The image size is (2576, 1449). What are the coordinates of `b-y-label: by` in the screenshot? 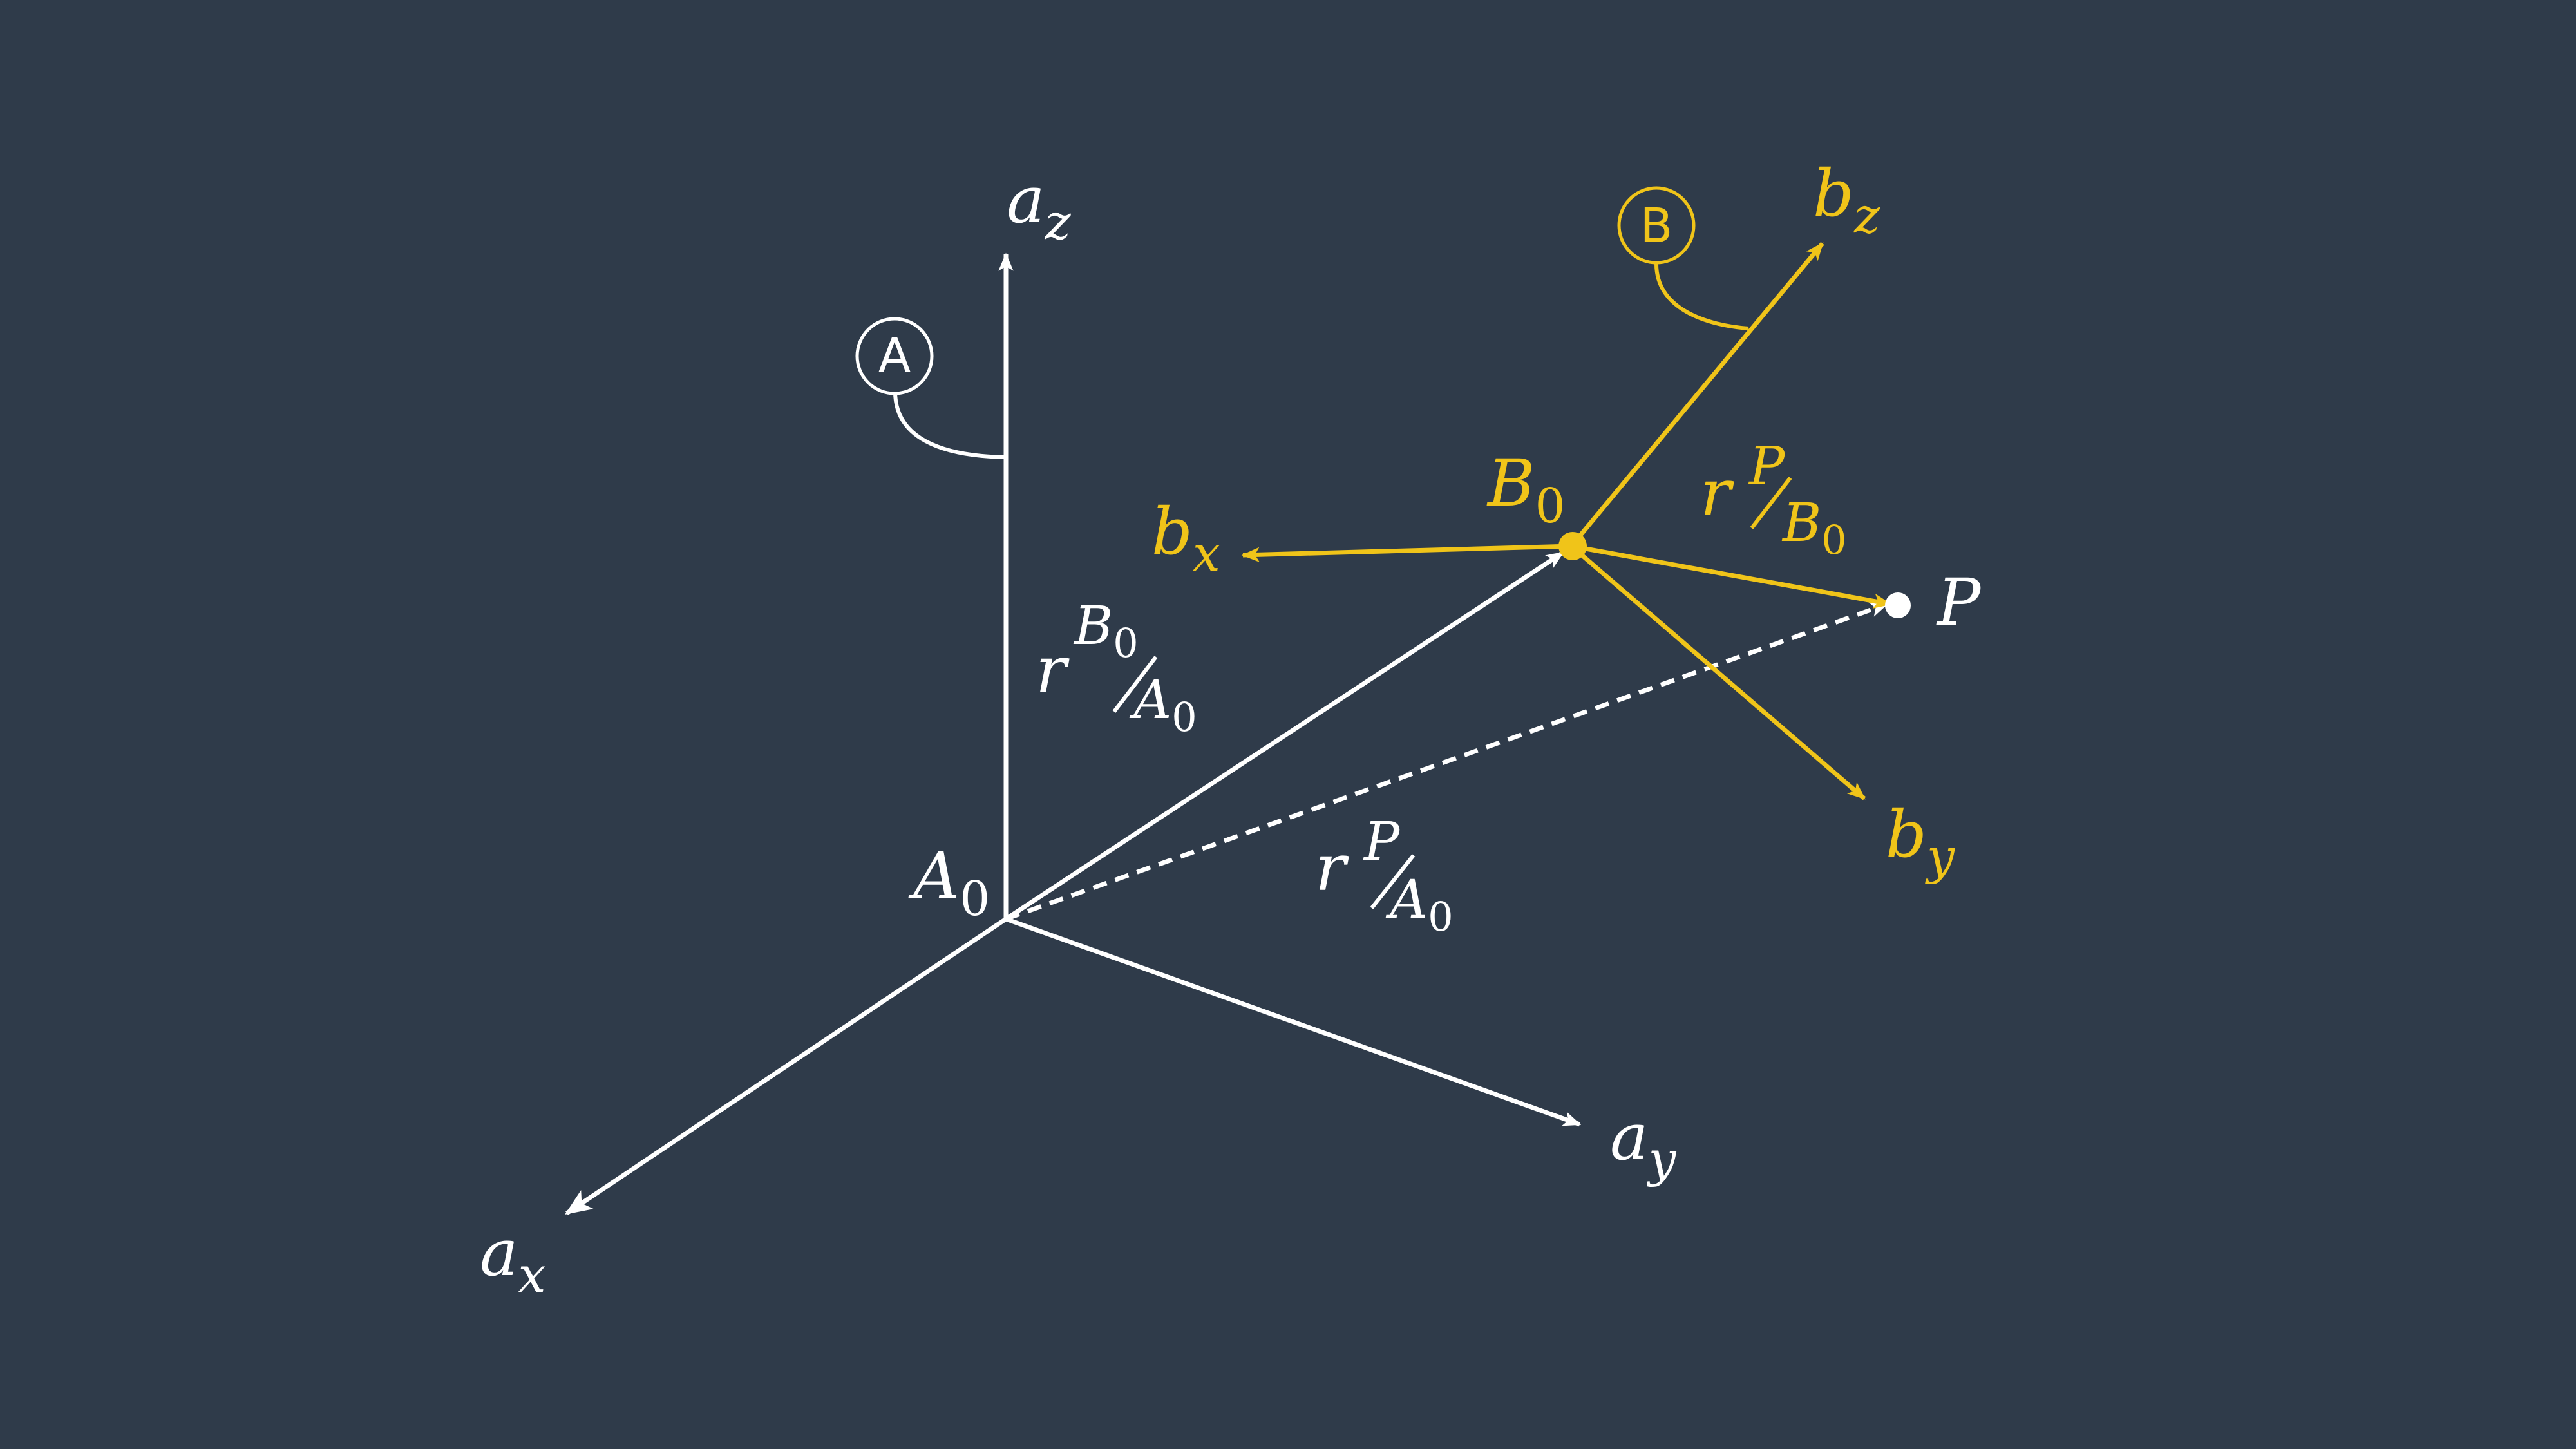 It's located at (1921, 841).